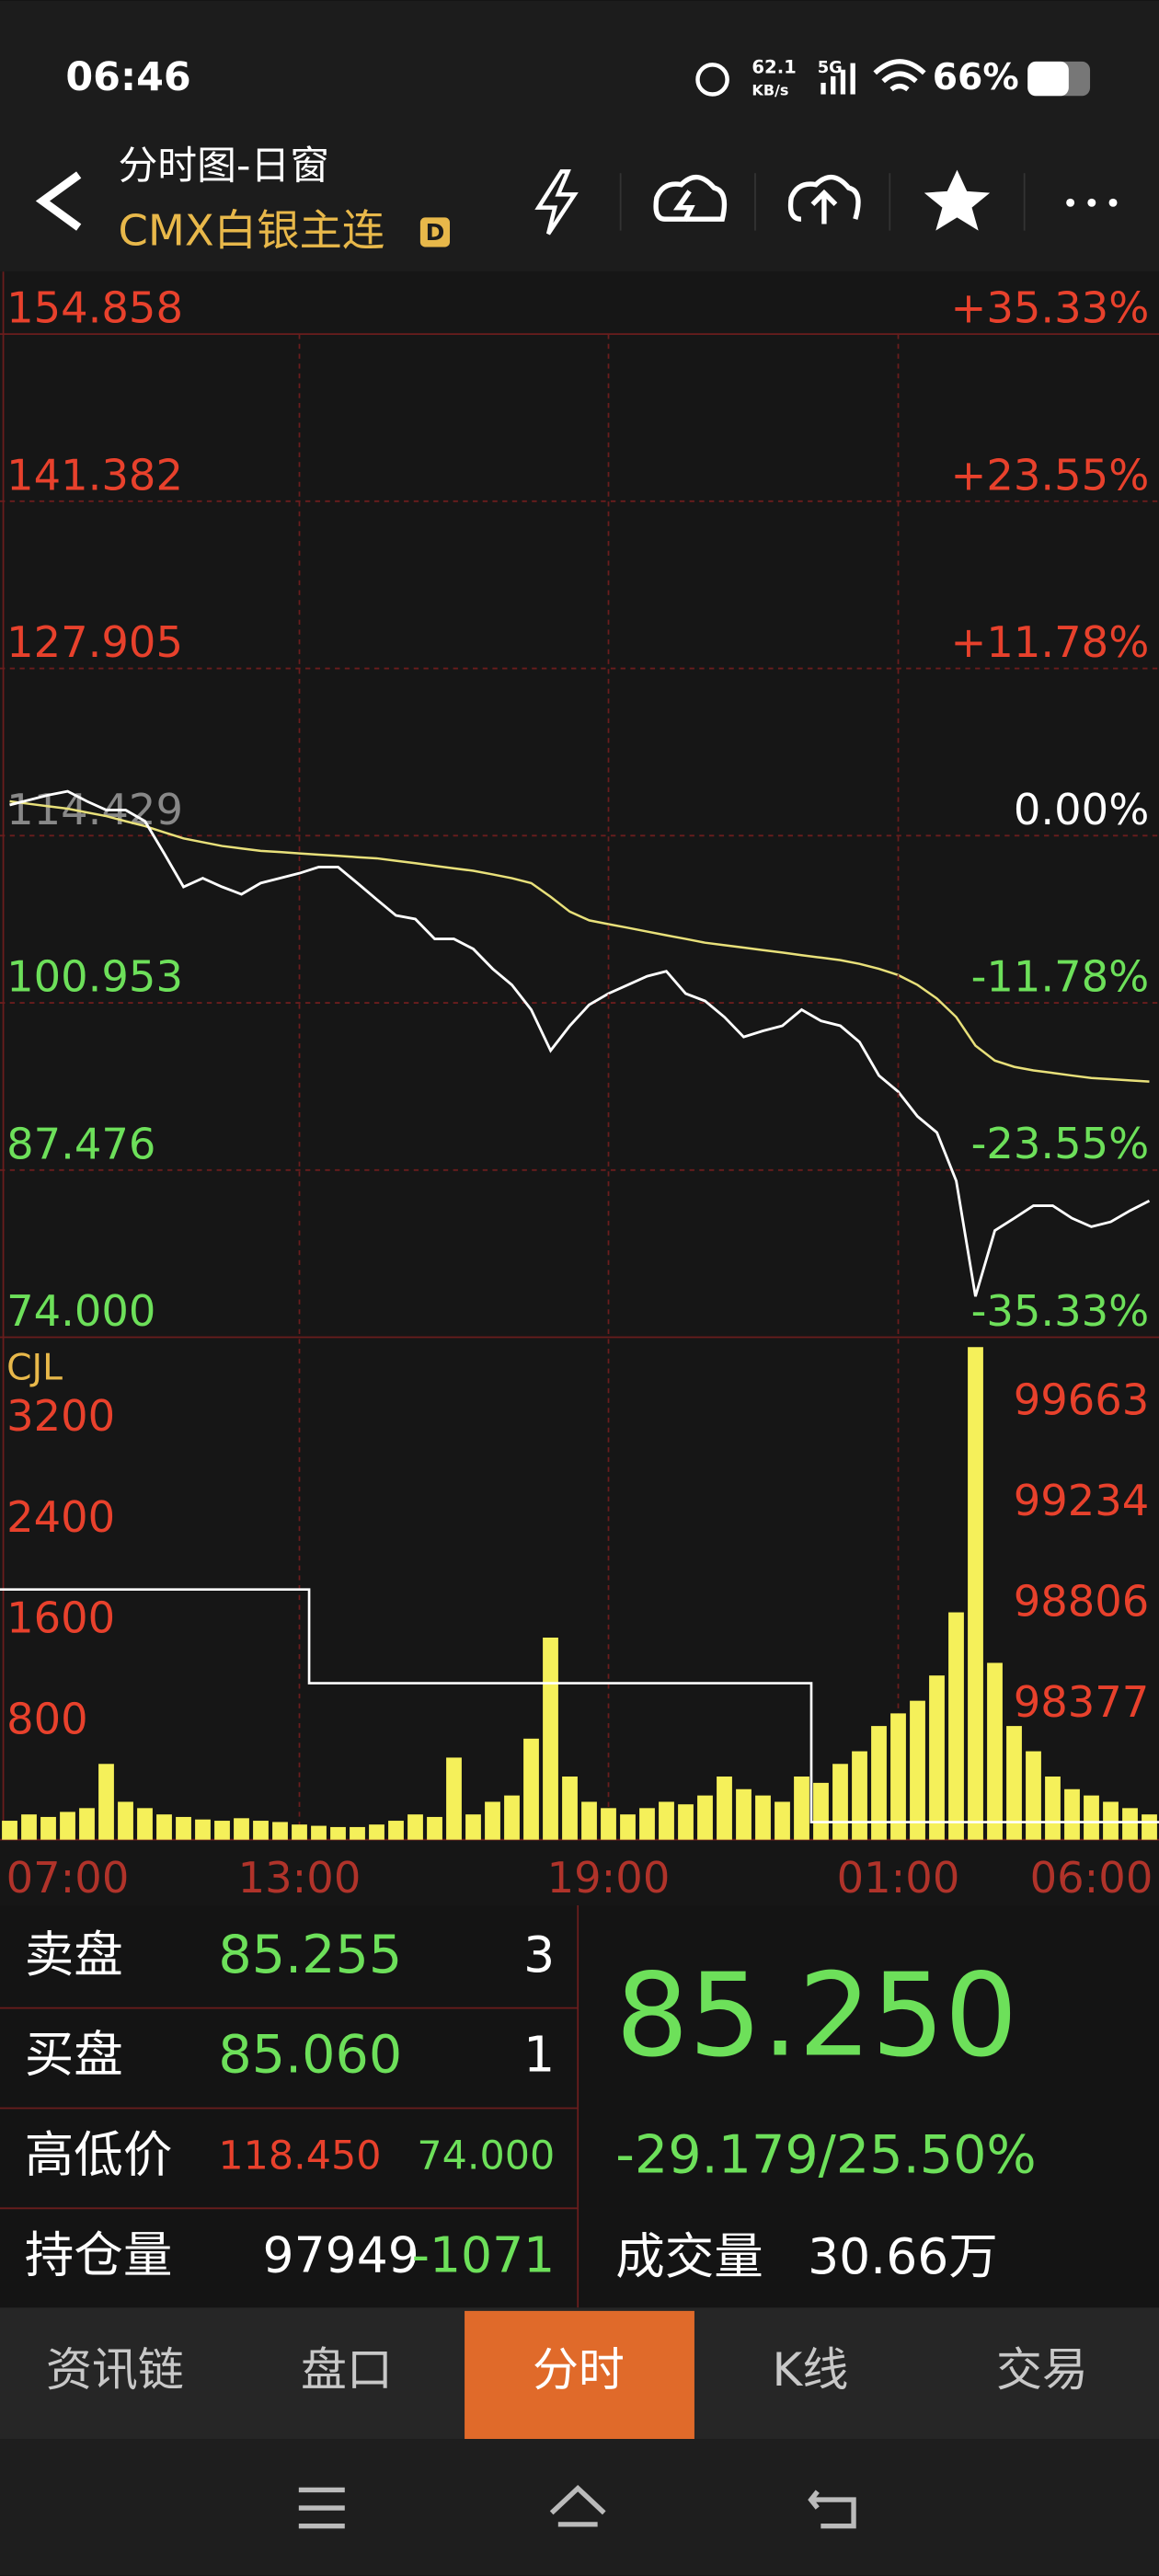 The width and height of the screenshot is (1159, 2576). Describe the element at coordinates (1059, 79) in the screenshot. I see `battery-icon` at that location.